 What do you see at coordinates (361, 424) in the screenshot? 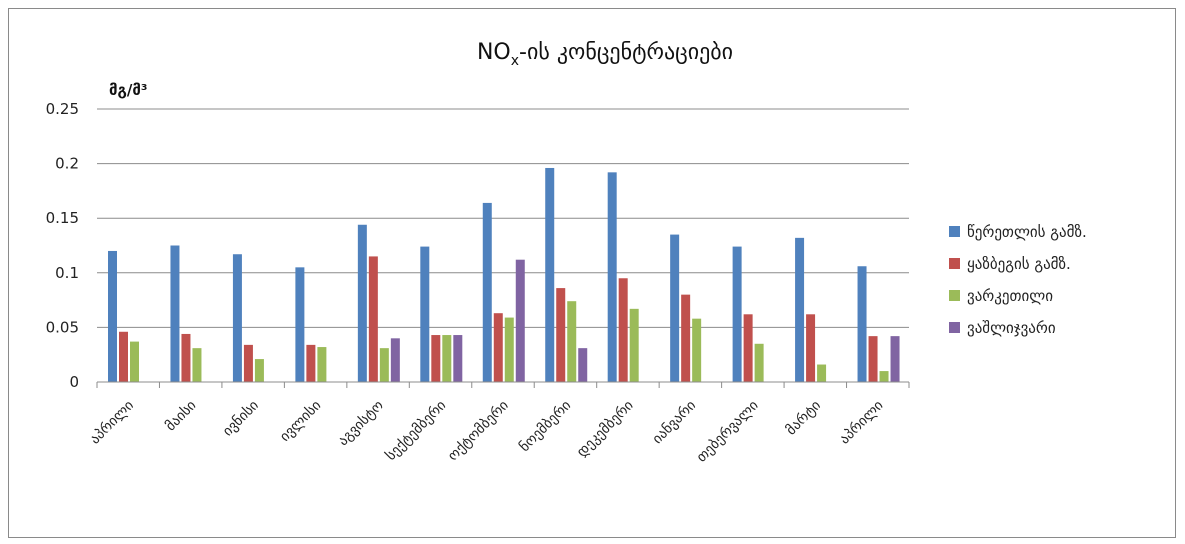
I see `category-label: აგვისტო` at bounding box center [361, 424].